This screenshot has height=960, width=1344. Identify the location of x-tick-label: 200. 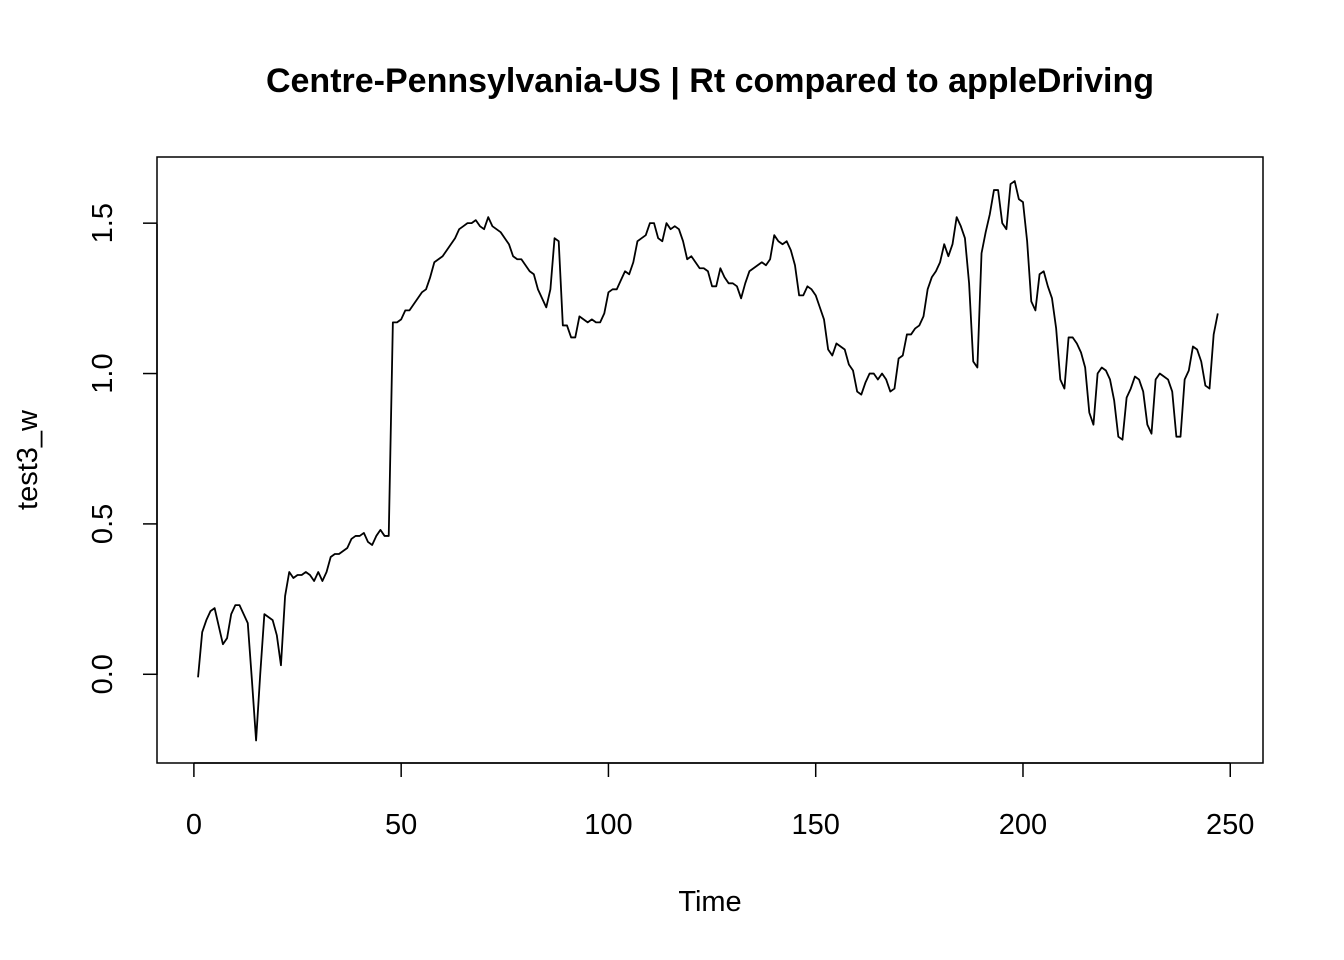
(1023, 825).